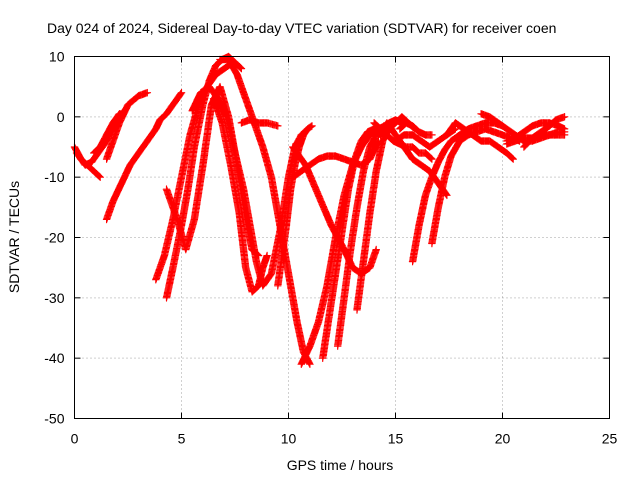 The image size is (640, 480). Describe the element at coordinates (54, 358) in the screenshot. I see `y-tick-label: -40` at that location.